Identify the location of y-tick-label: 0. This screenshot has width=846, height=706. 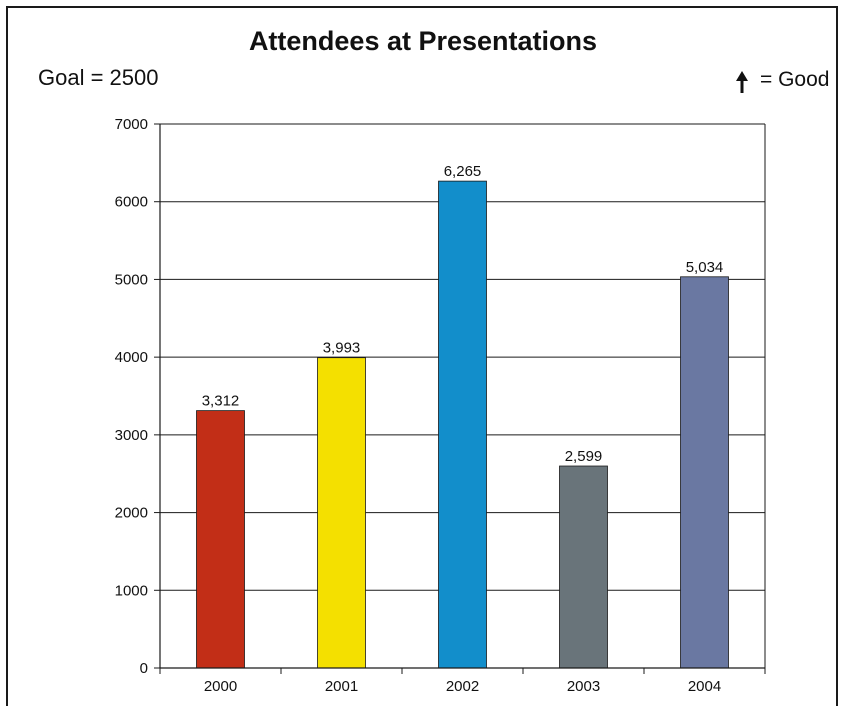
(144, 668).